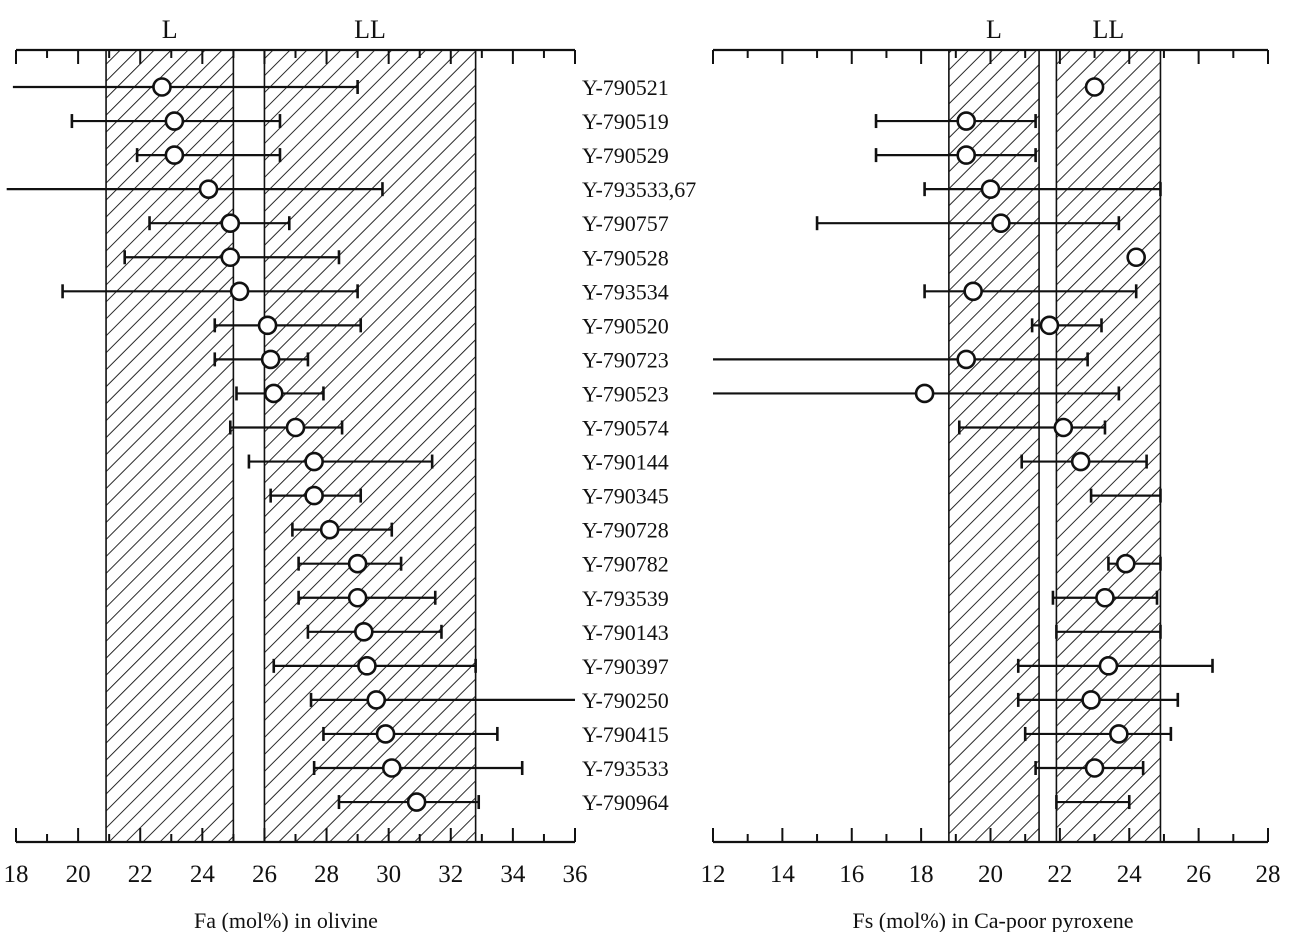 This screenshot has height=932, width=1291. I want to click on olivine-tick-label: 24, so click(203, 874).